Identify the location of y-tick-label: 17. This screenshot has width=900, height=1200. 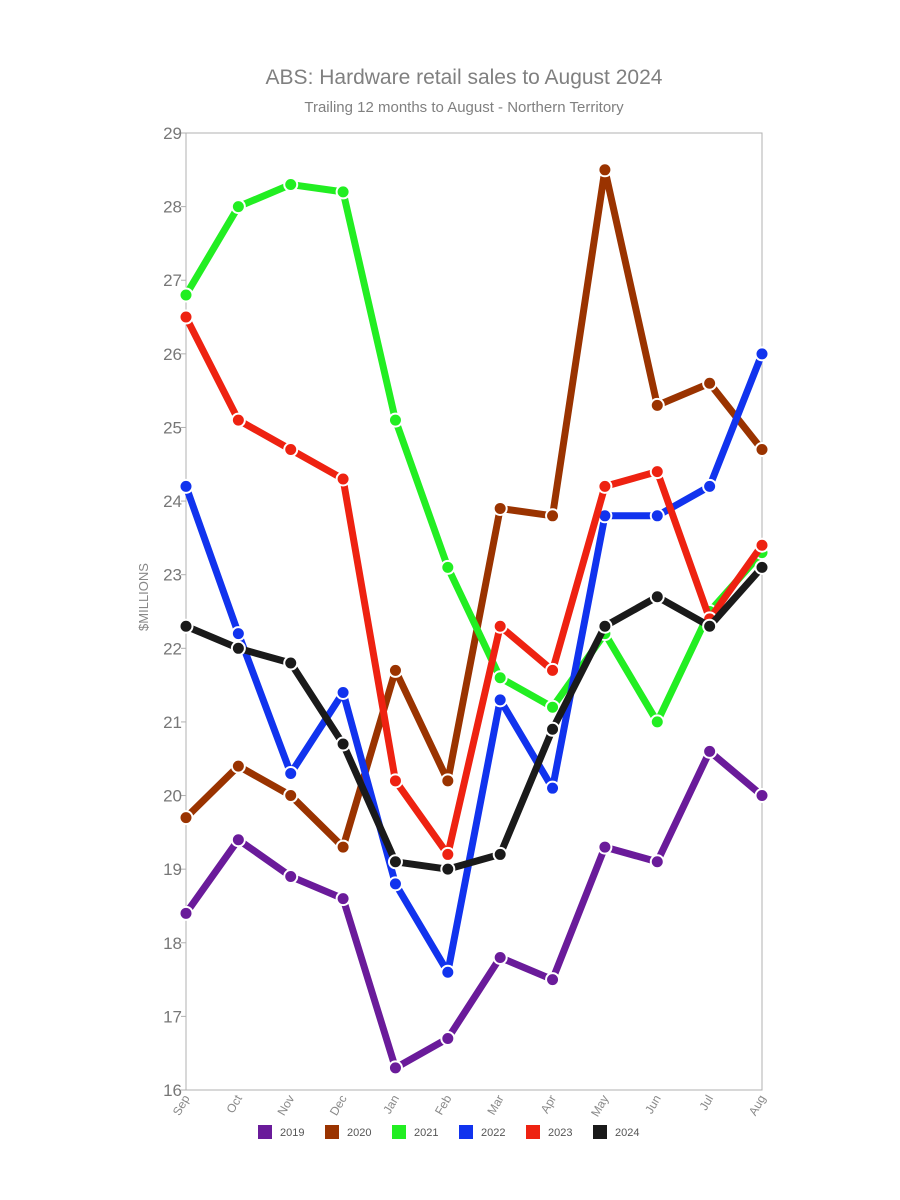
(172, 1016).